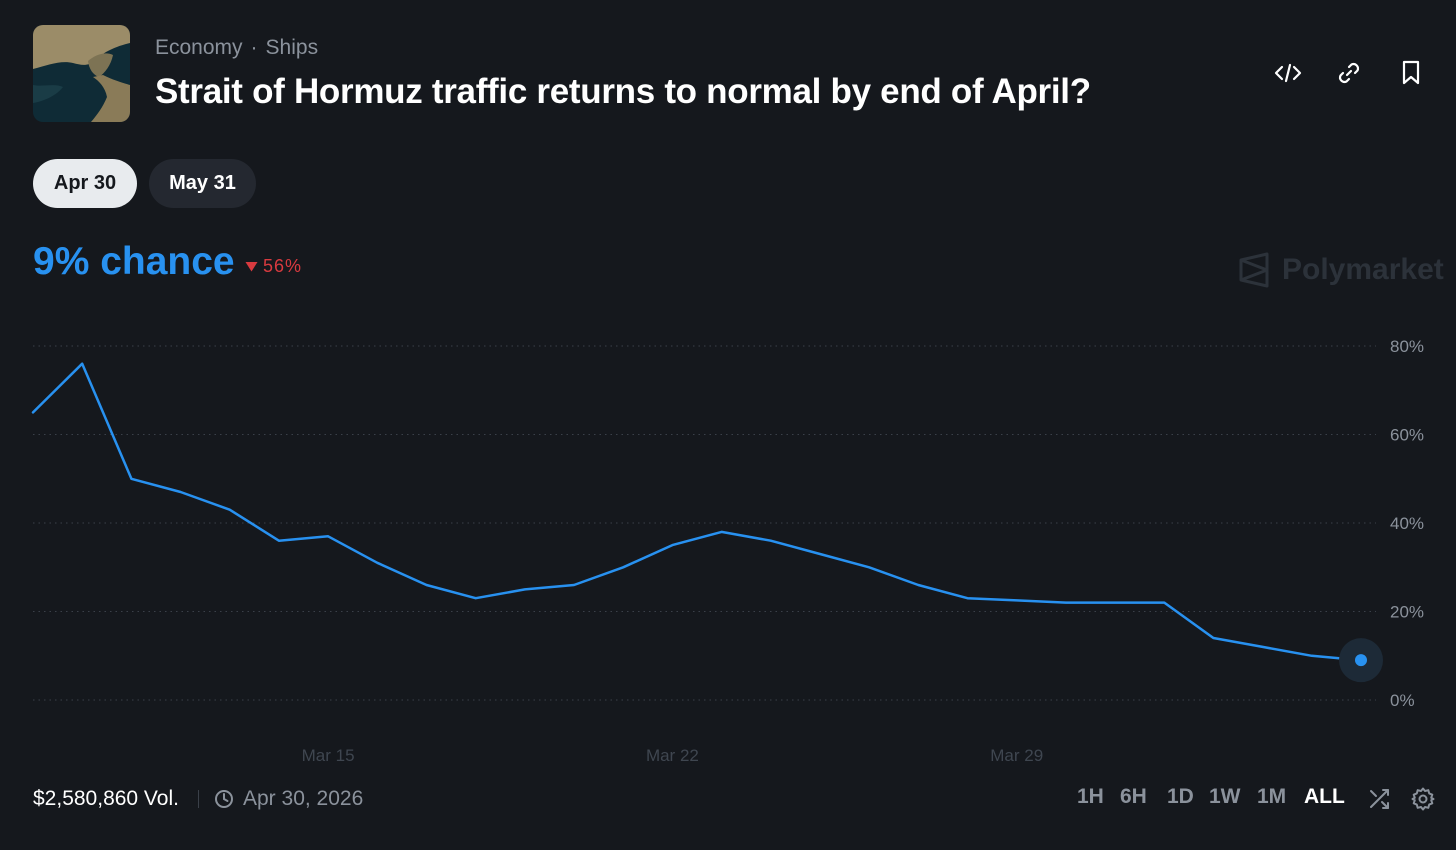  What do you see at coordinates (1349, 73) in the screenshot?
I see `link-icon` at bounding box center [1349, 73].